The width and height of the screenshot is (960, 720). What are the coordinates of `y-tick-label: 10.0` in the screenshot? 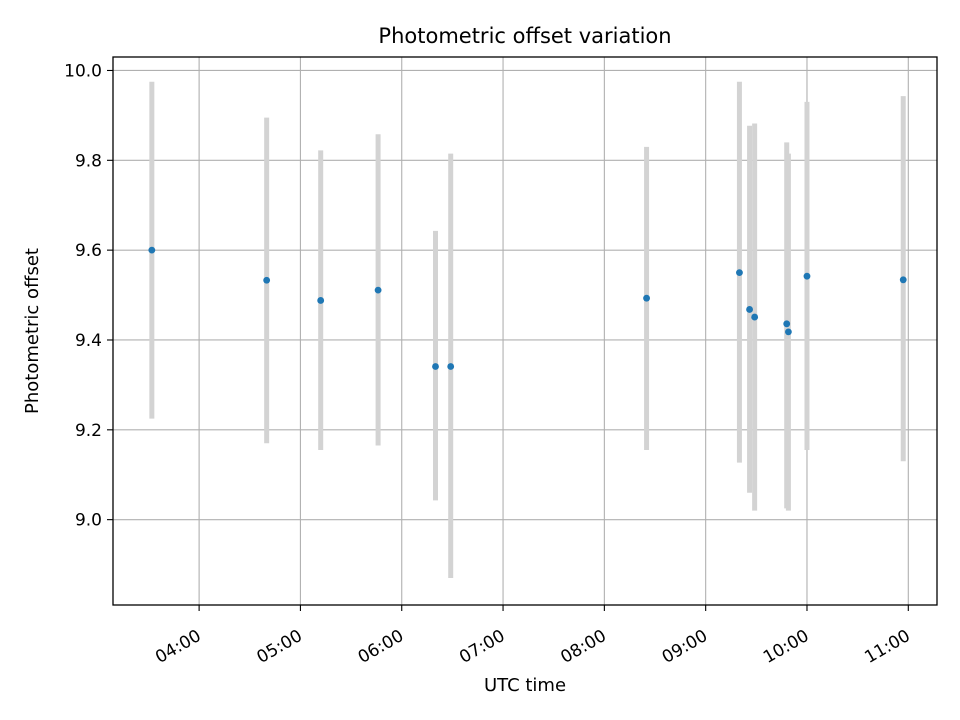 It's located at (83, 71).